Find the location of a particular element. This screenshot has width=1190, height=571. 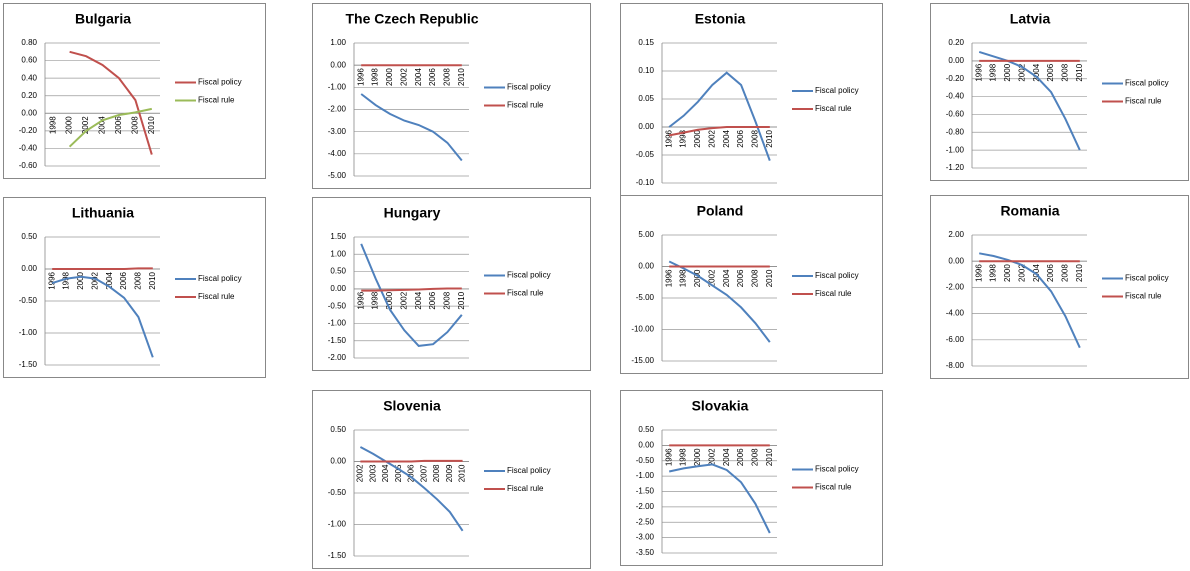

y-tick-label: 0.20 is located at coordinates (29, 95).